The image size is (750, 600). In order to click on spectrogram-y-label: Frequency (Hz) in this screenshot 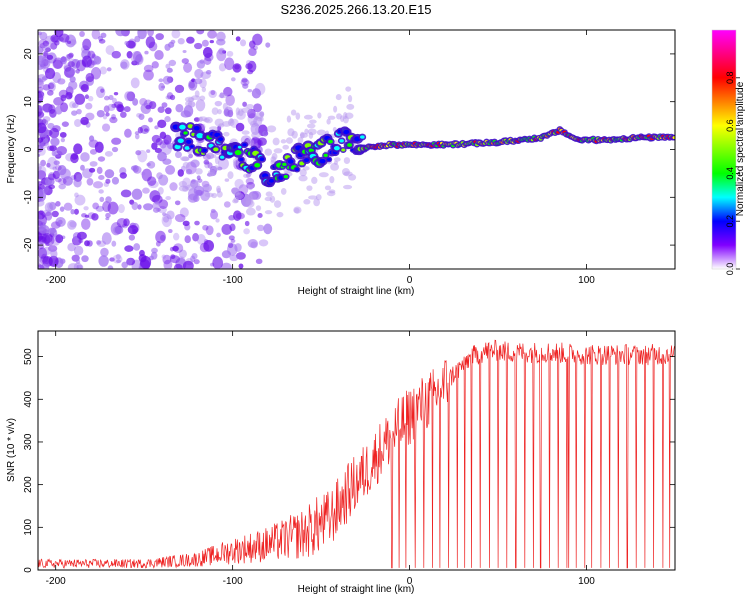, I will do `click(11, 149)`.